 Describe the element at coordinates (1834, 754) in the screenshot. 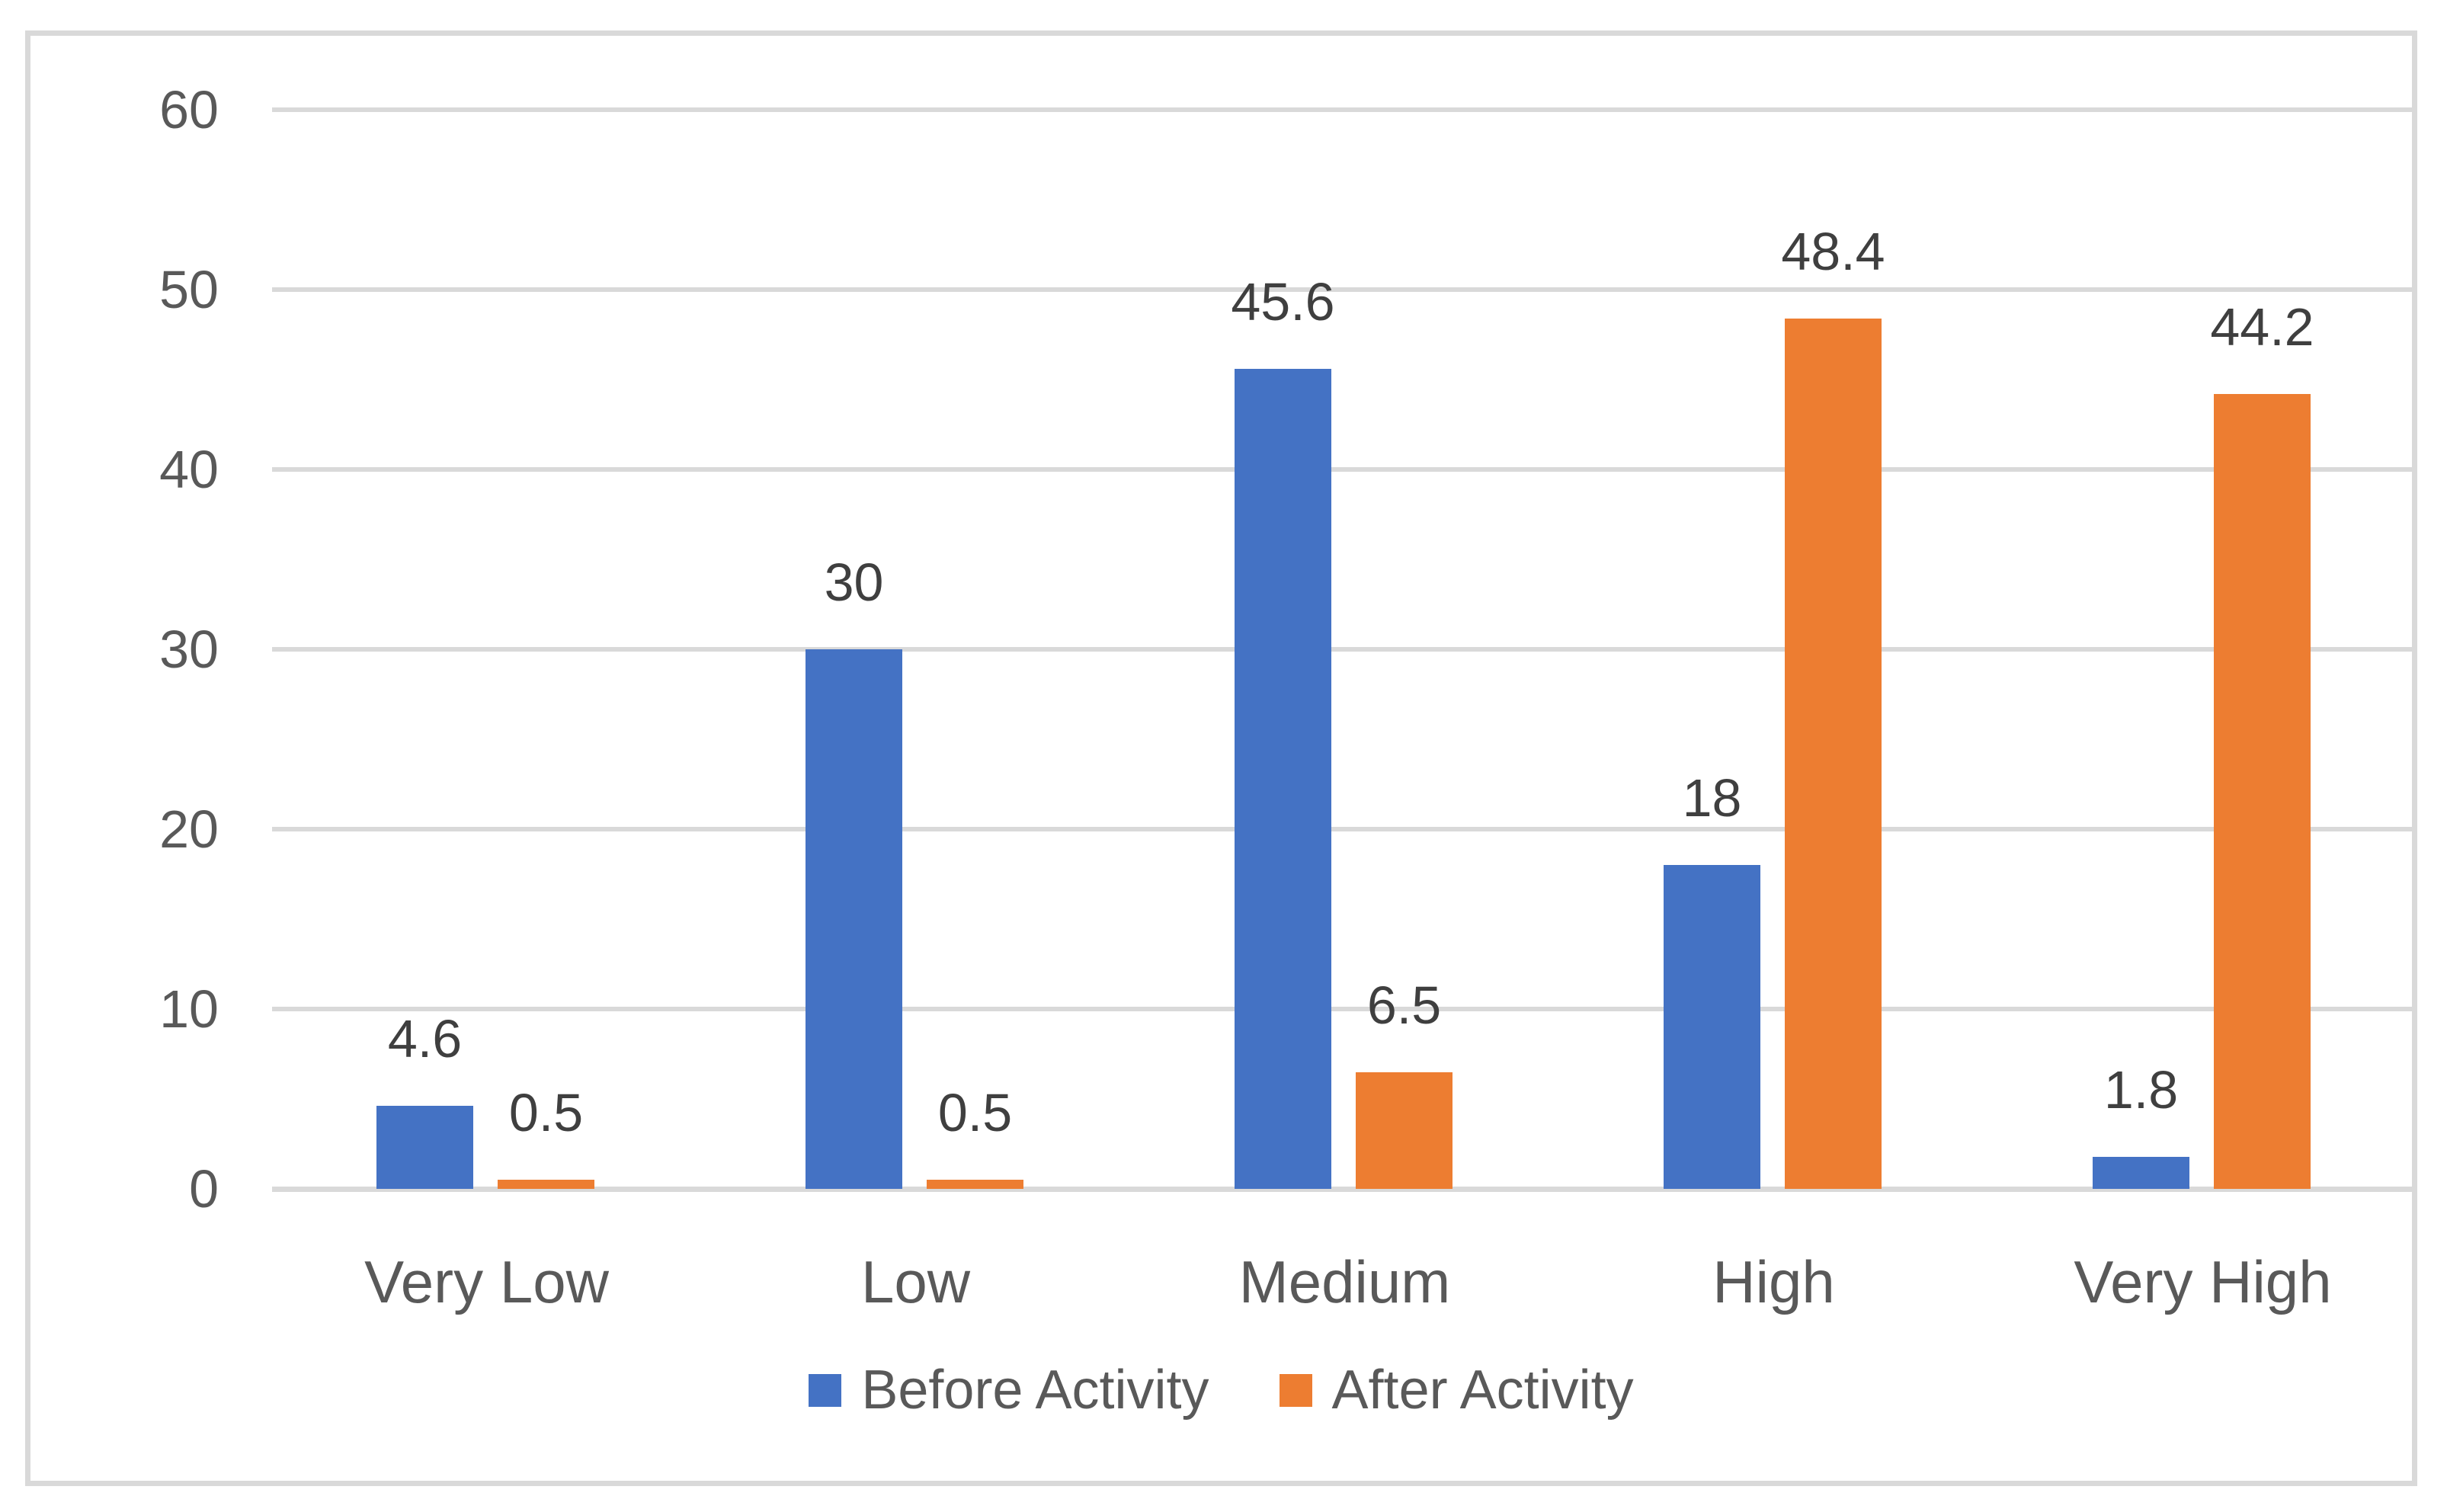

I see `bar-after-activity-high` at that location.